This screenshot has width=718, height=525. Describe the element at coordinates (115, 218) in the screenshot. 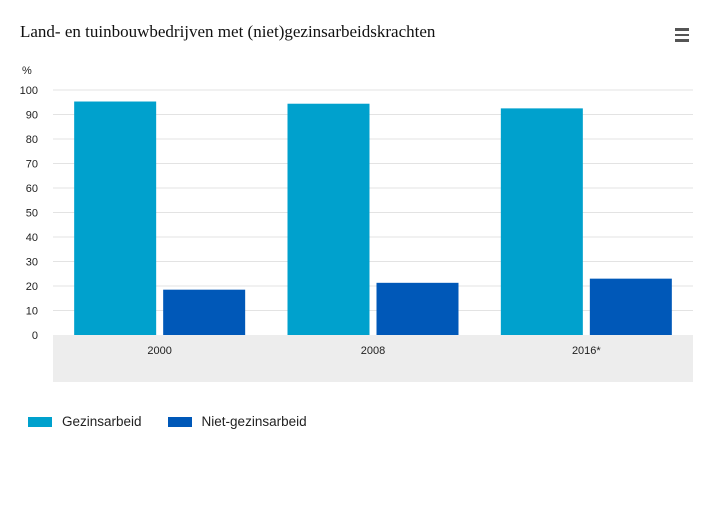

I see `bar-gezinsarbeid-2000` at that location.